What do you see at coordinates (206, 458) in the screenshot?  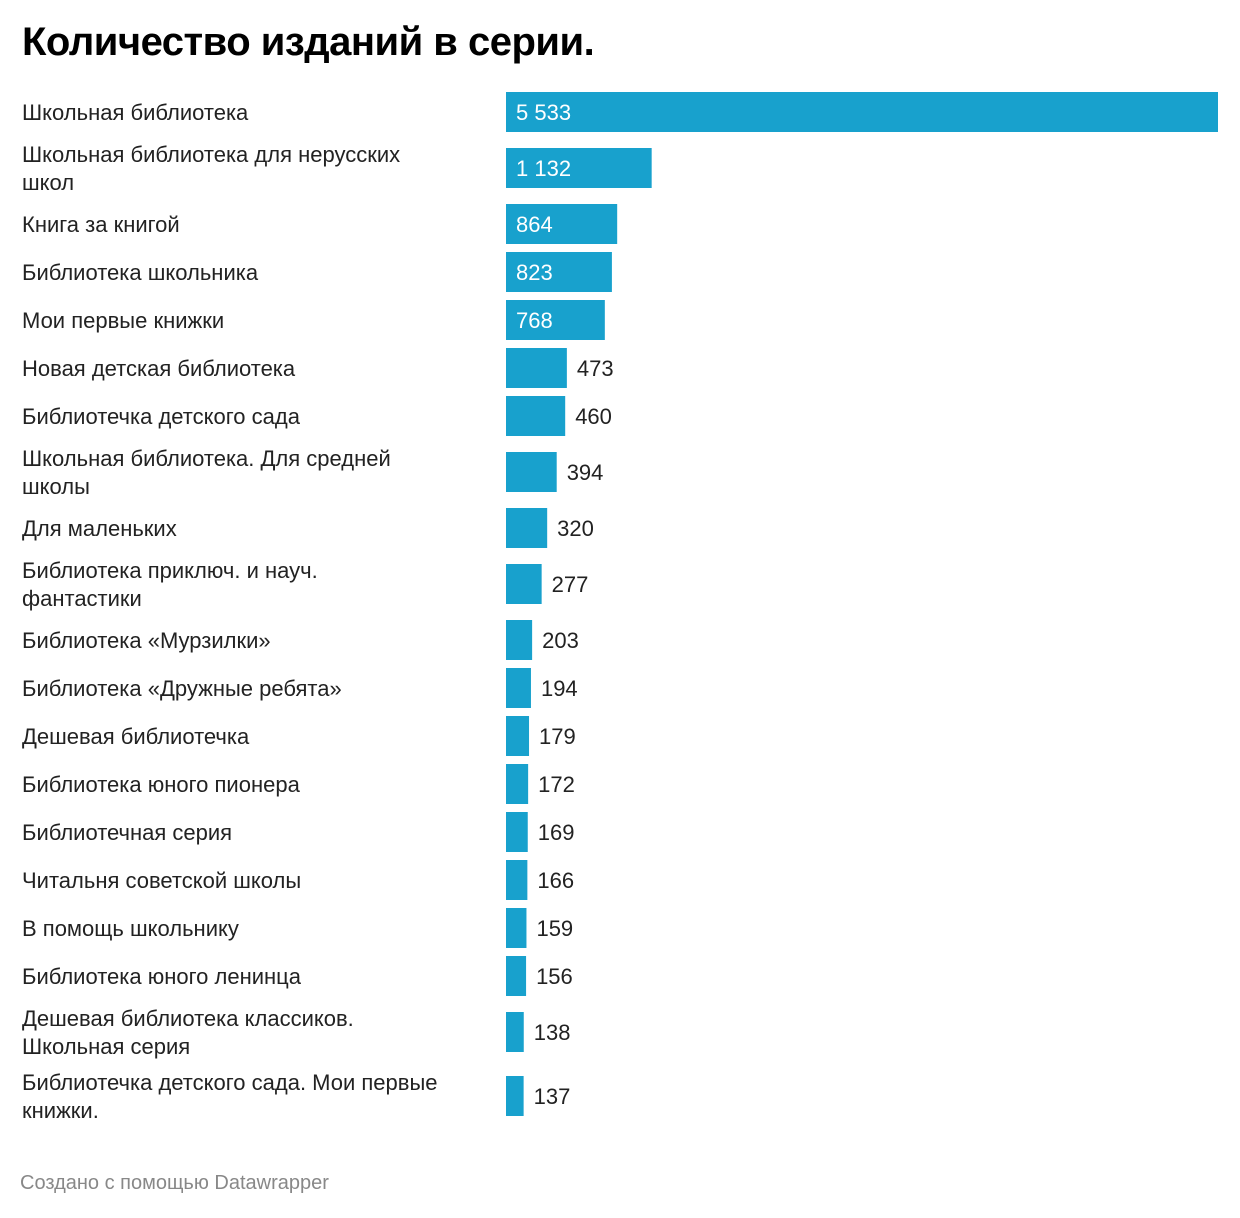 I see `category-label-line: Школьная библиотека. Для средней` at bounding box center [206, 458].